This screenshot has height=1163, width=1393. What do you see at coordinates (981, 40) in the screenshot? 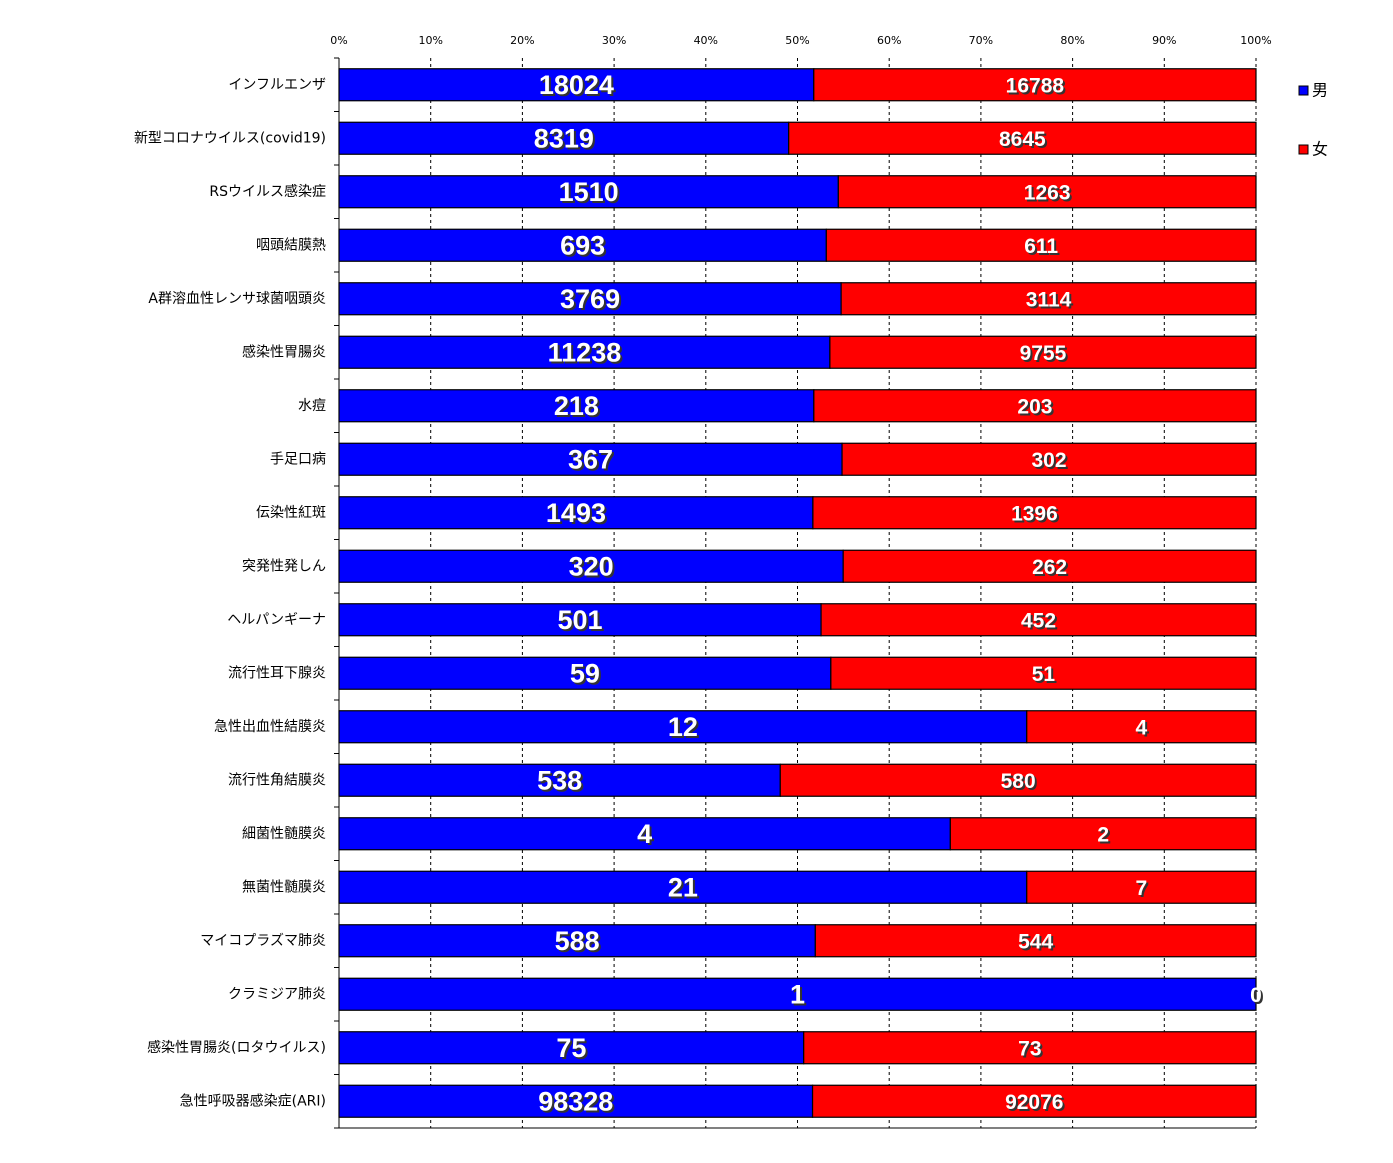
I see `x-tick-label: 70%` at bounding box center [981, 40].